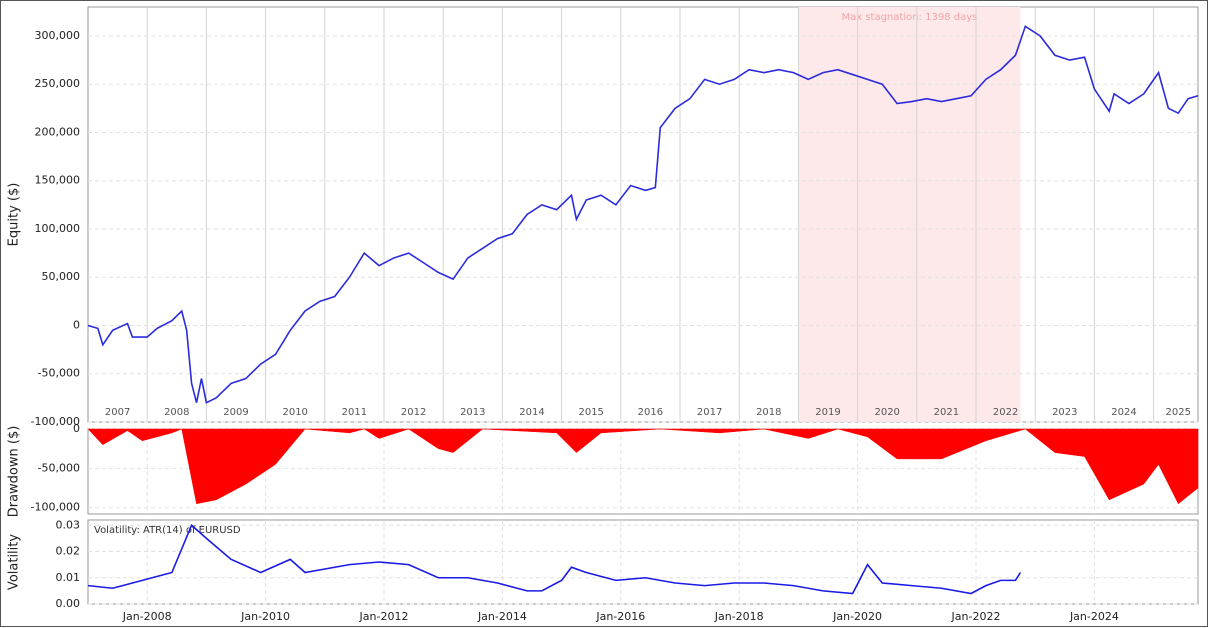  Describe the element at coordinates (354, 412) in the screenshot. I see `year-label: 2011` at that location.